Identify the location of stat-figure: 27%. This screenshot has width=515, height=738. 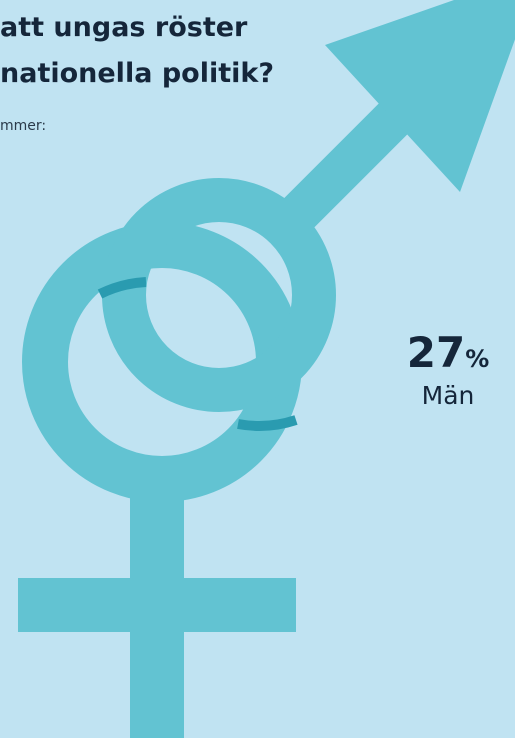
(448, 356).